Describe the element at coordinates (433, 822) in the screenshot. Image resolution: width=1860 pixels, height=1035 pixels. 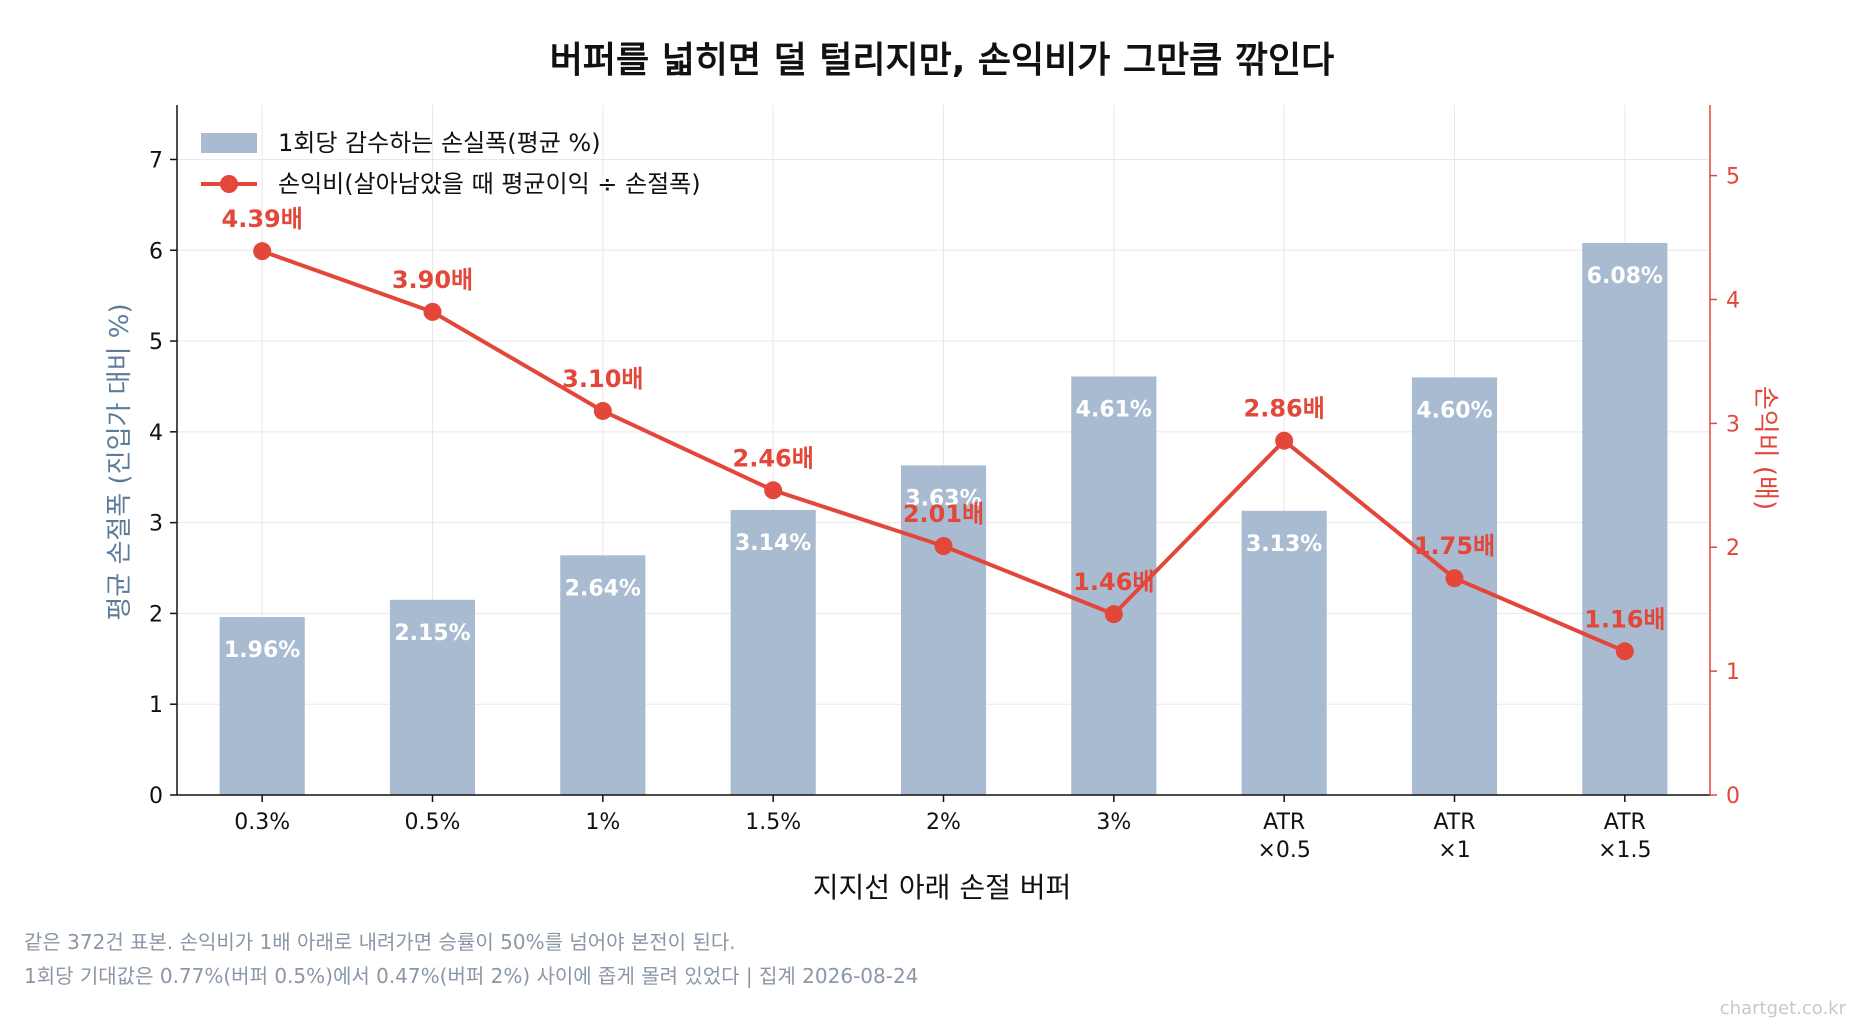
I see `x-tick-label: 0.5%` at that location.